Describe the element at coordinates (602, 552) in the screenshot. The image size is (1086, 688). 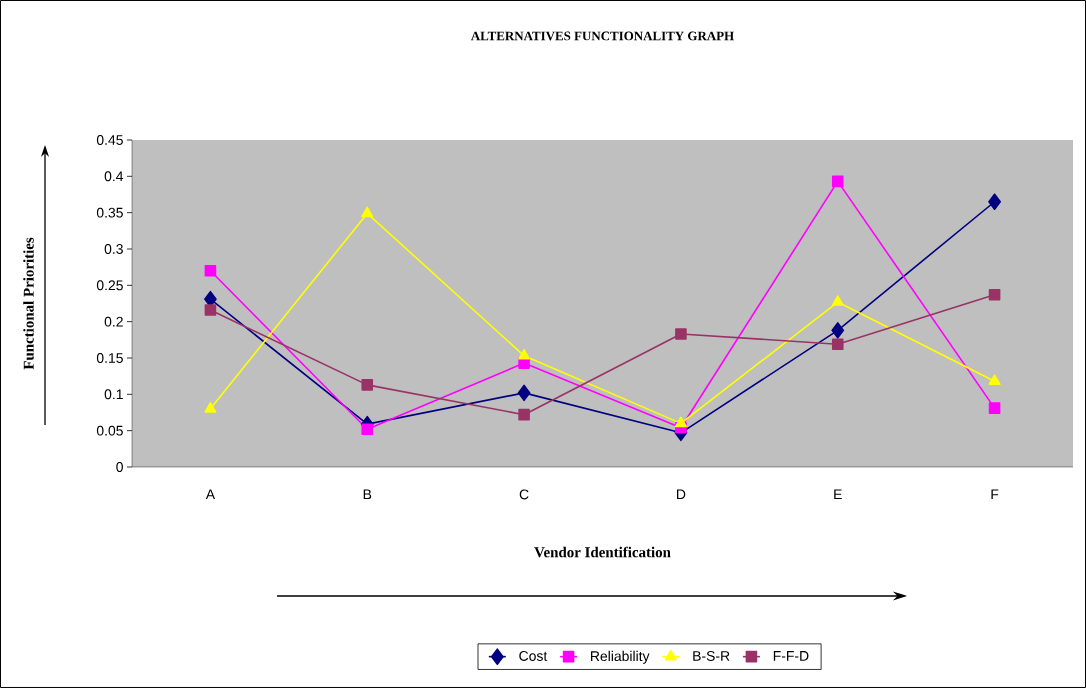
I see `x-axis-title: Vendor Identification` at that location.